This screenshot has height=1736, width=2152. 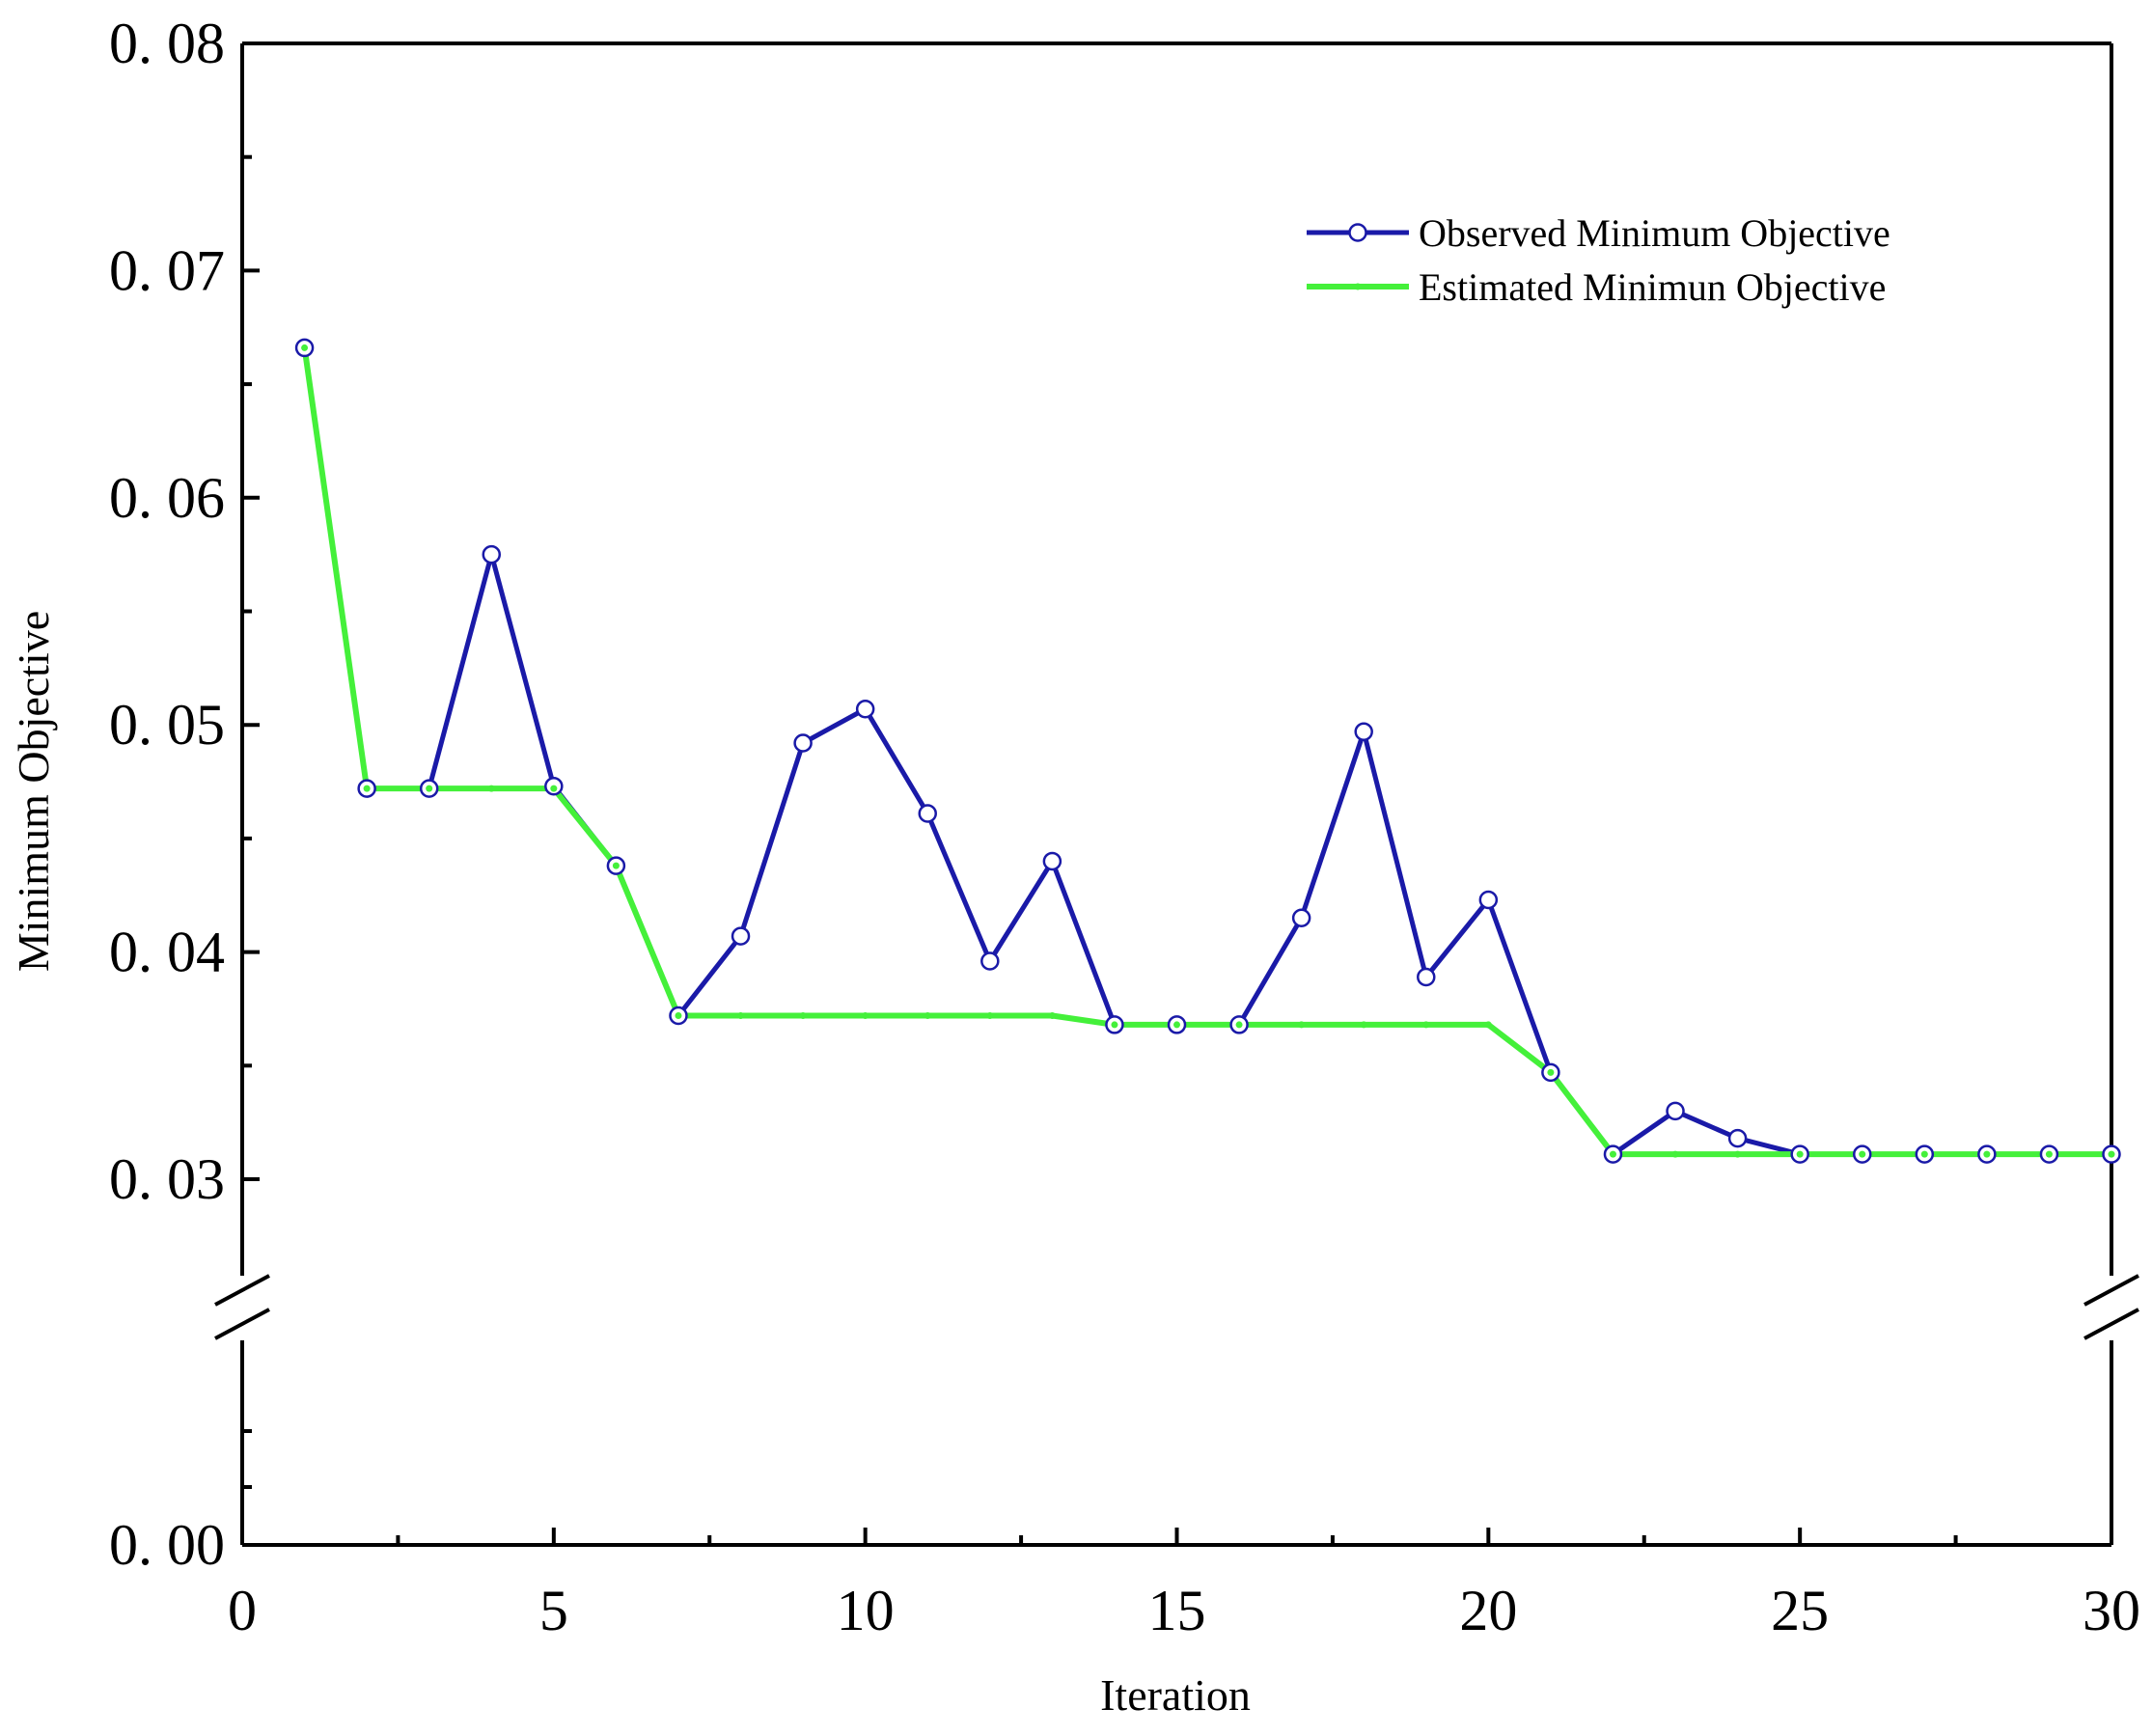 What do you see at coordinates (1358, 287) in the screenshot?
I see `legend-estimated-swatch-marker` at bounding box center [1358, 287].